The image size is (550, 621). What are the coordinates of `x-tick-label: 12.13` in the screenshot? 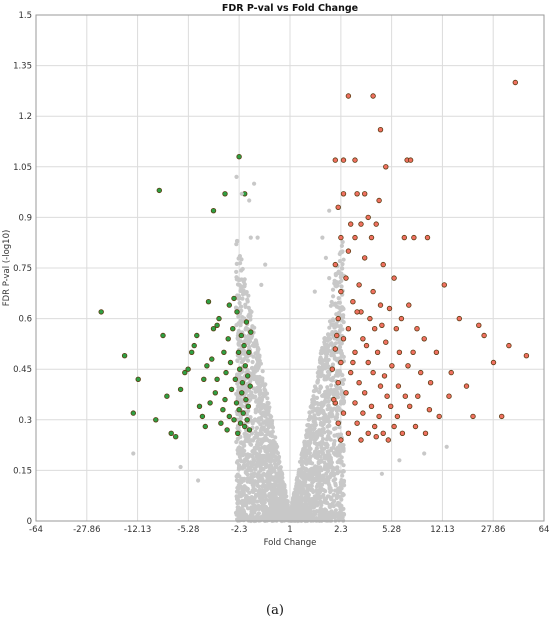 It's located at (442, 530).